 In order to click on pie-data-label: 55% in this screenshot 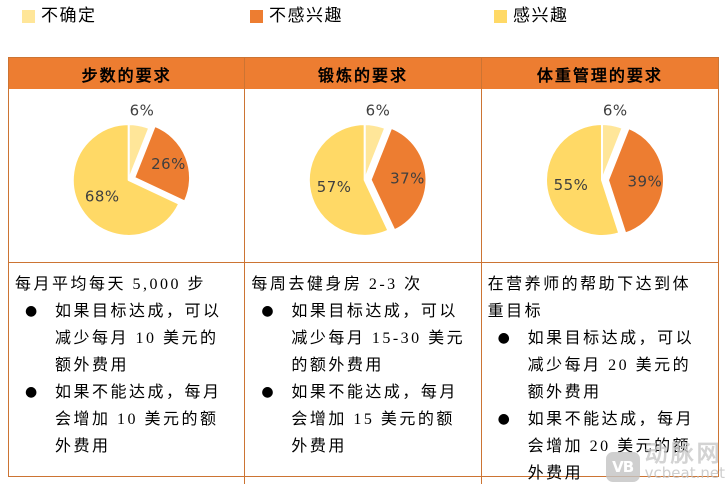, I will do `click(570, 184)`.